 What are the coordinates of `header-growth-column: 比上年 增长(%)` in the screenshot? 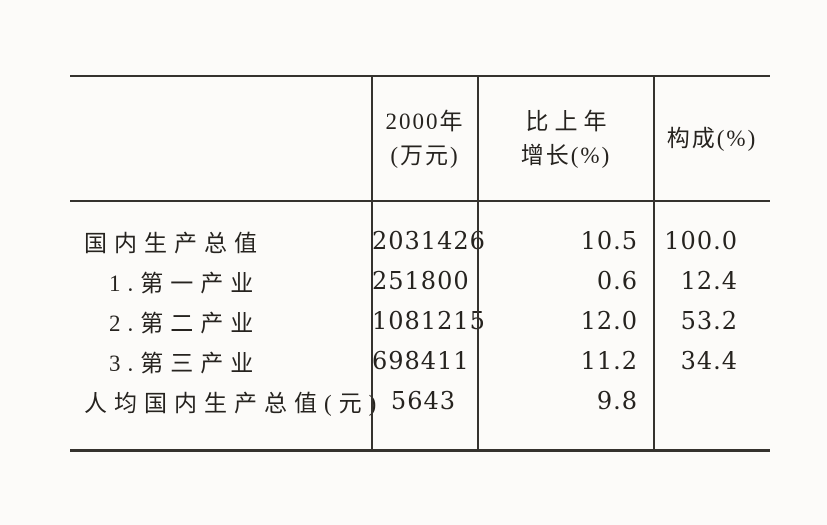 It's located at (566, 138).